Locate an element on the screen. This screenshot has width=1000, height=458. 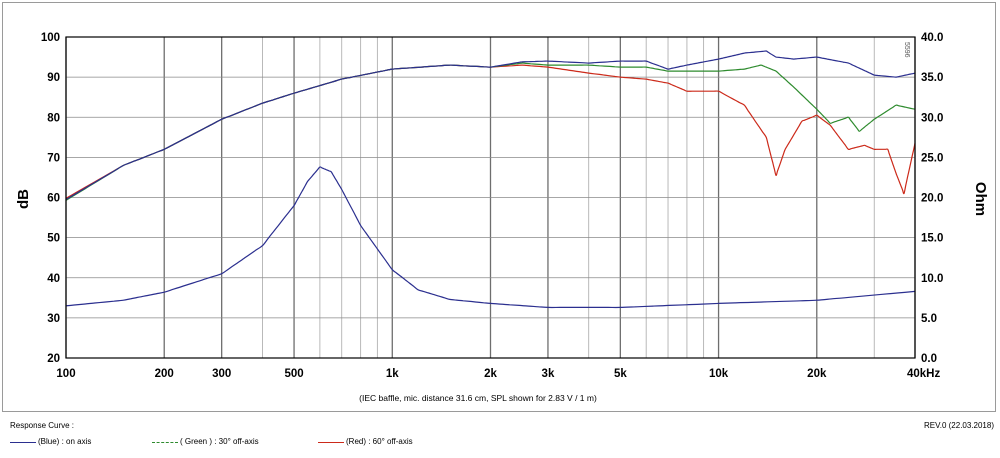
legend-label-red: (Red) : 60° off-axis is located at coordinates (379, 441).